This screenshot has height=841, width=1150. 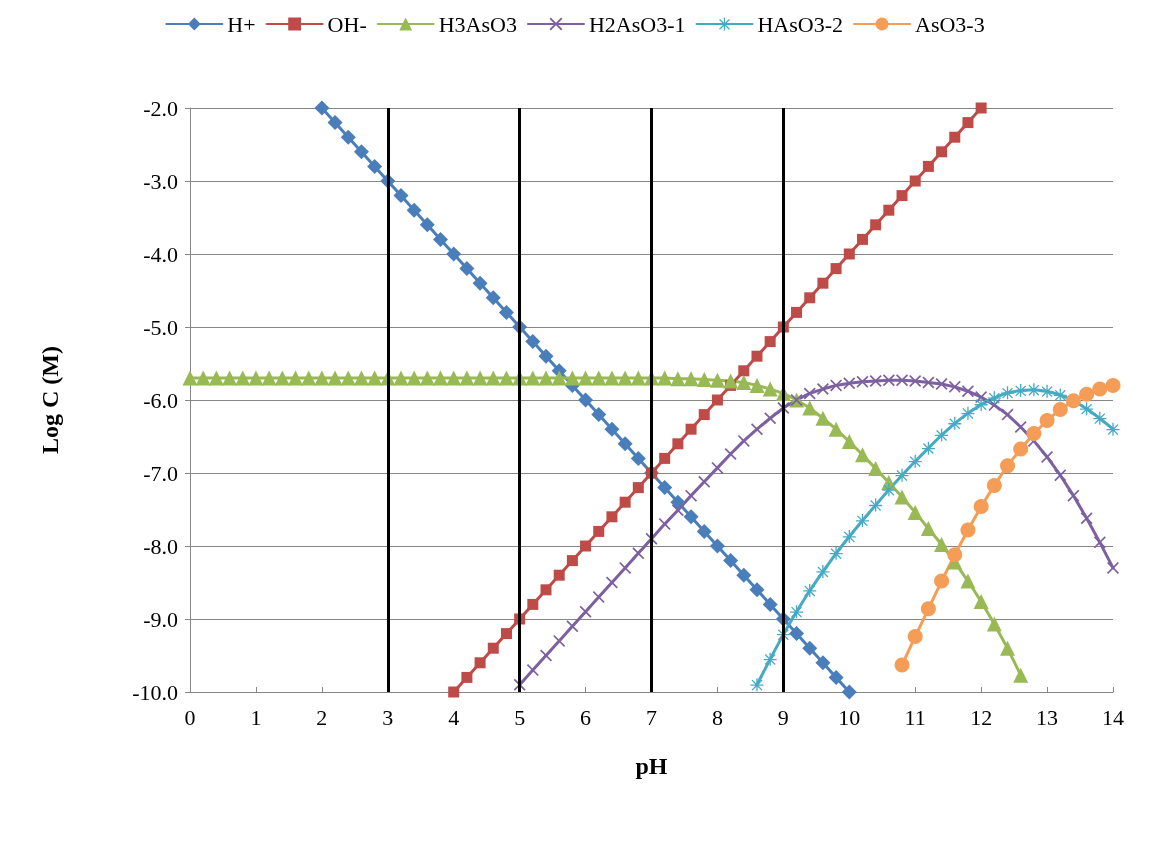 What do you see at coordinates (651, 766) in the screenshot?
I see `x-axis-title: pH` at bounding box center [651, 766].